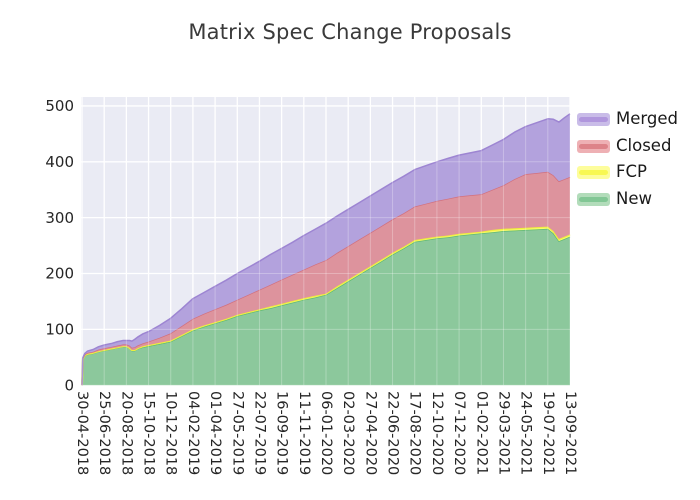  I want to click on legend-item-fcp: FCP, so click(627, 172).